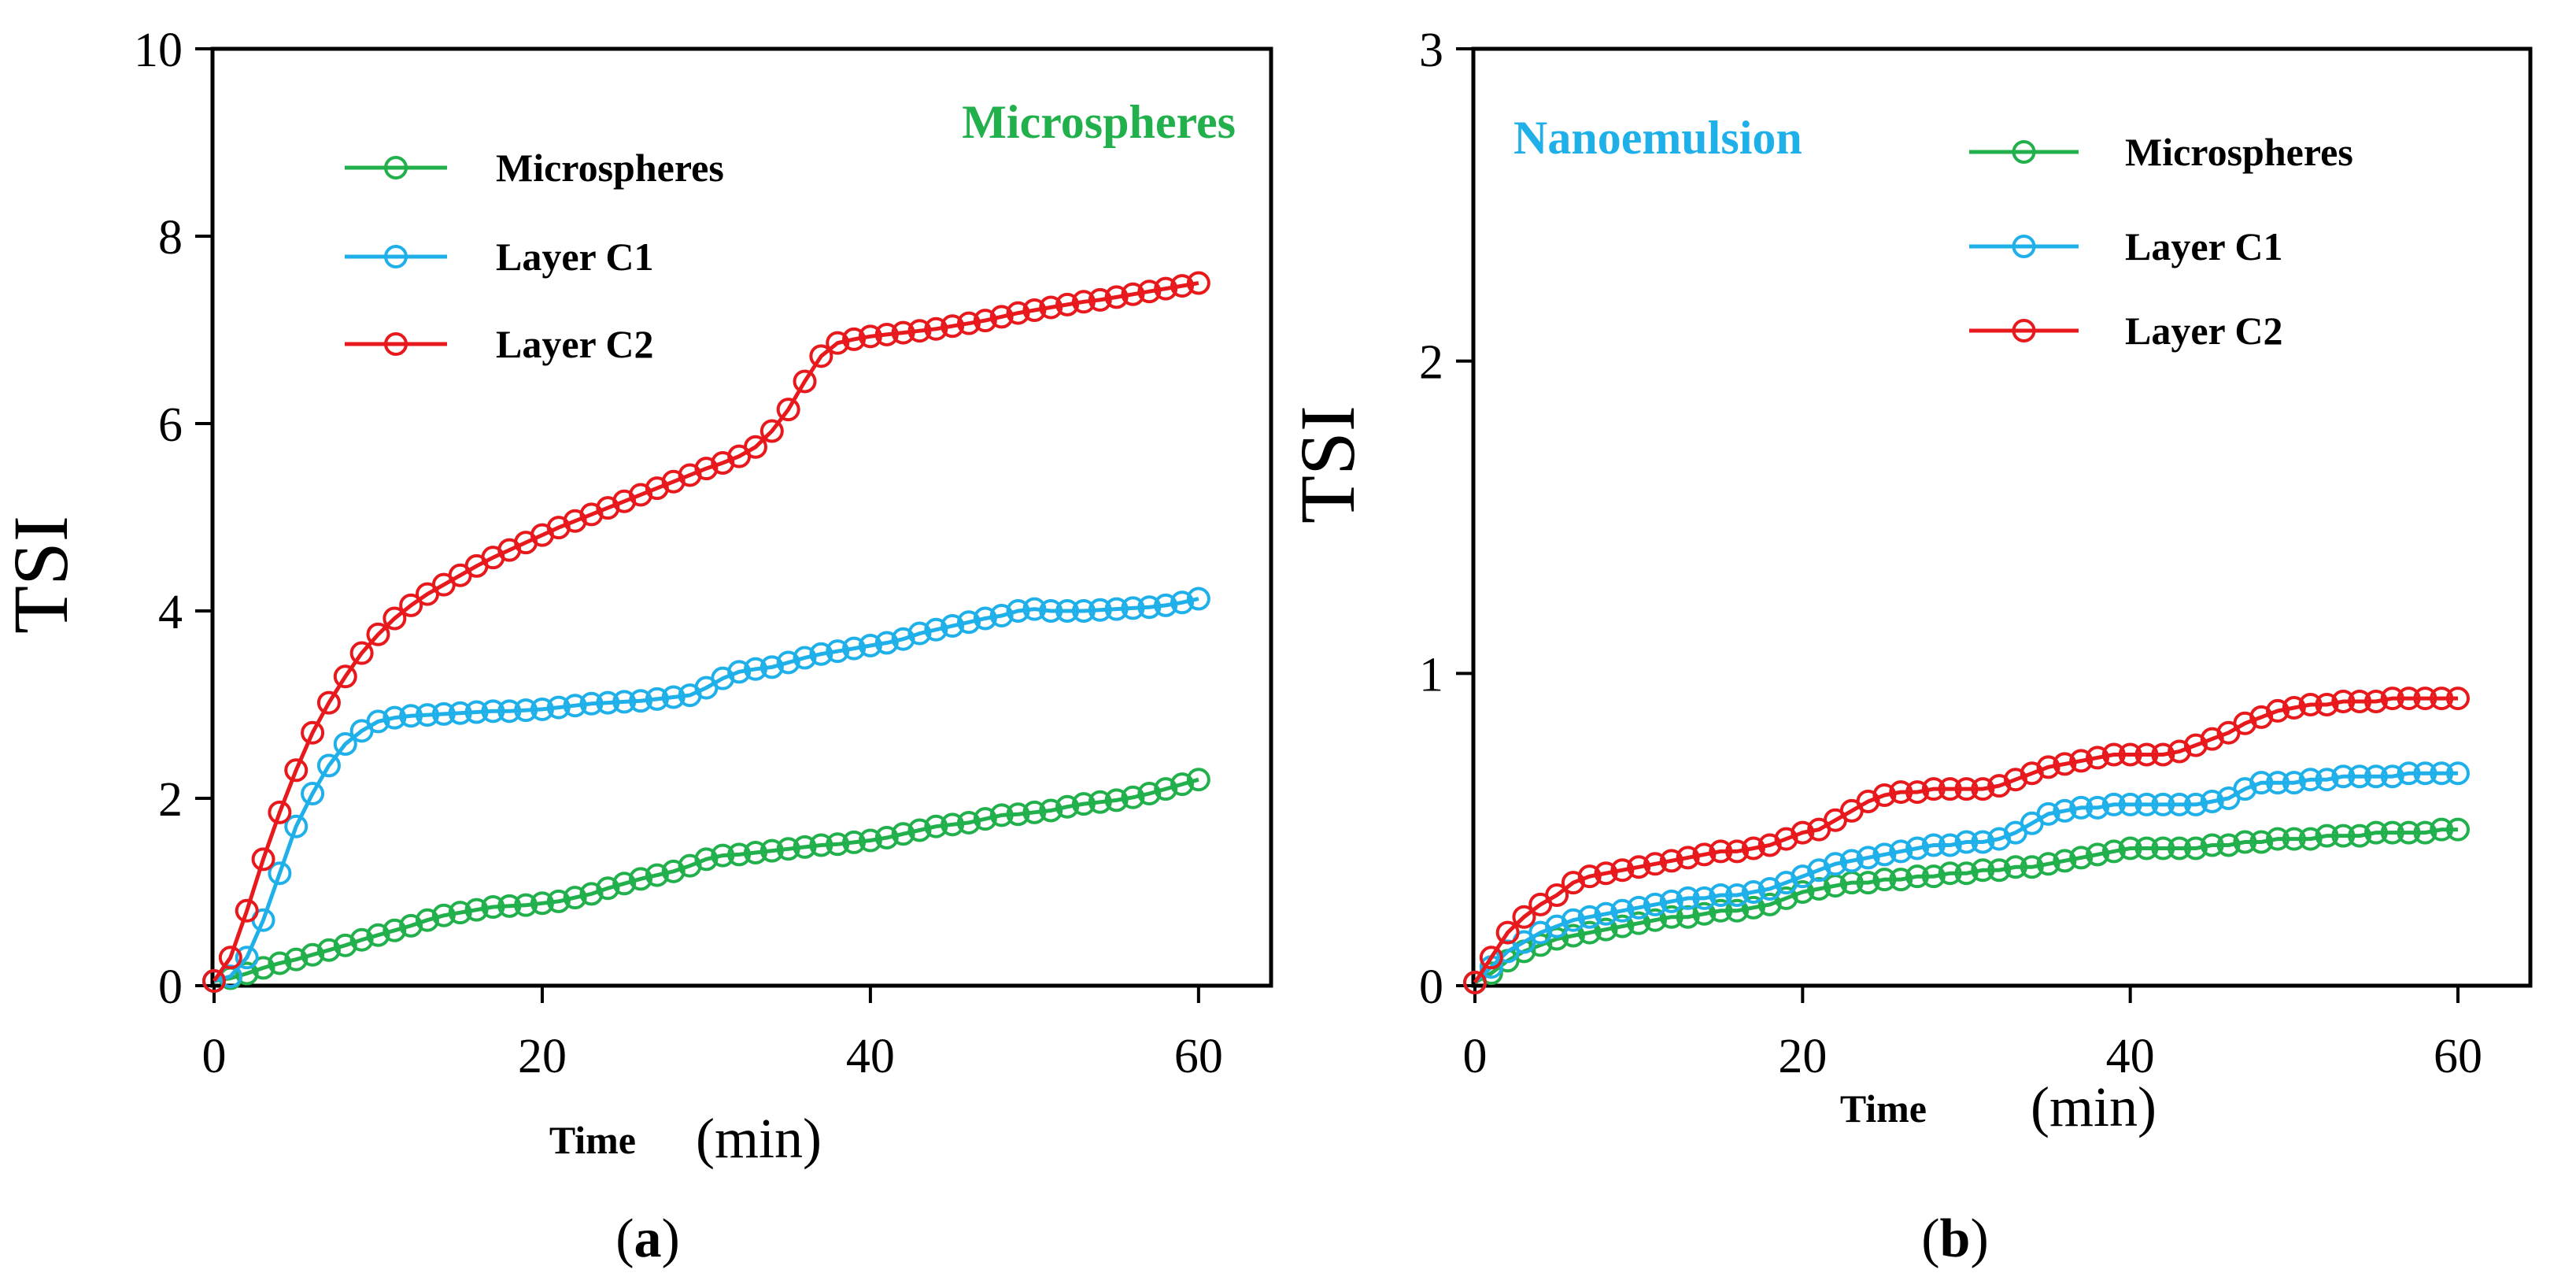 Image resolution: width=2576 pixels, height=1288 pixels. I want to click on y-axis-label: TSI, so click(1327, 464).